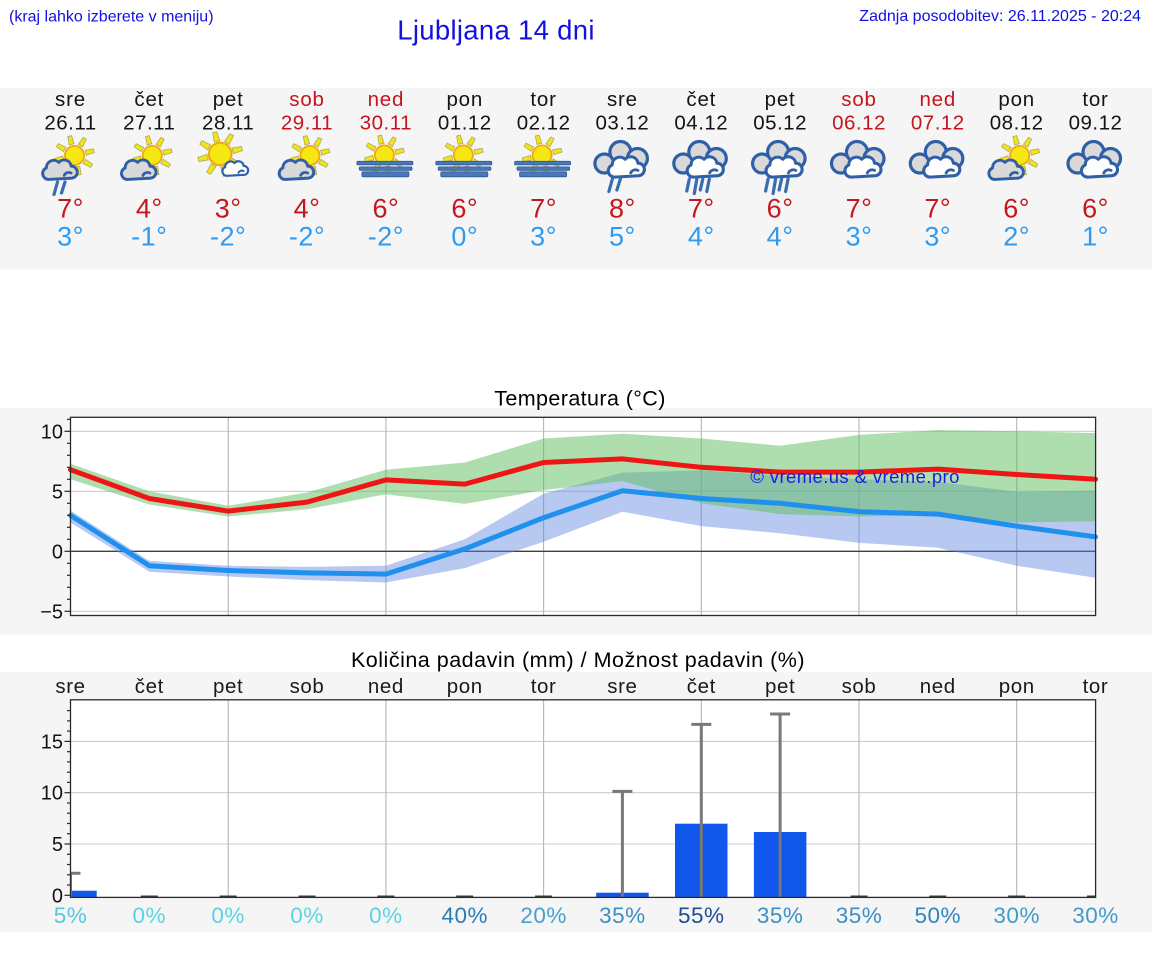 This screenshot has width=1152, height=975. I want to click on svg-text: 07.12, so click(938, 123).